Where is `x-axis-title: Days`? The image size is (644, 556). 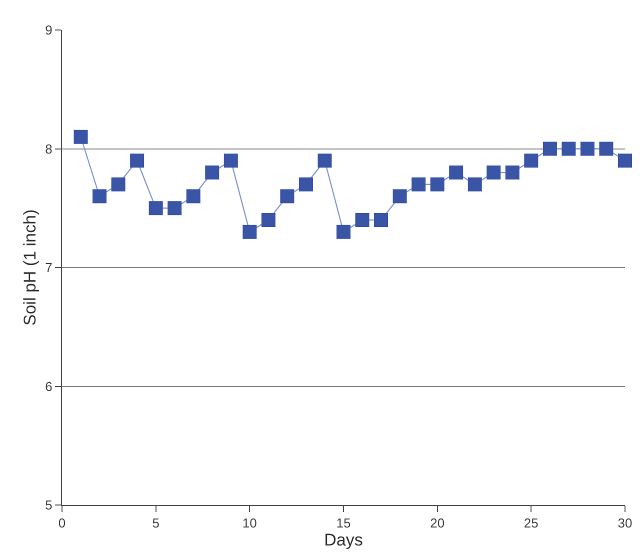 x-axis-title: Days is located at coordinates (343, 540).